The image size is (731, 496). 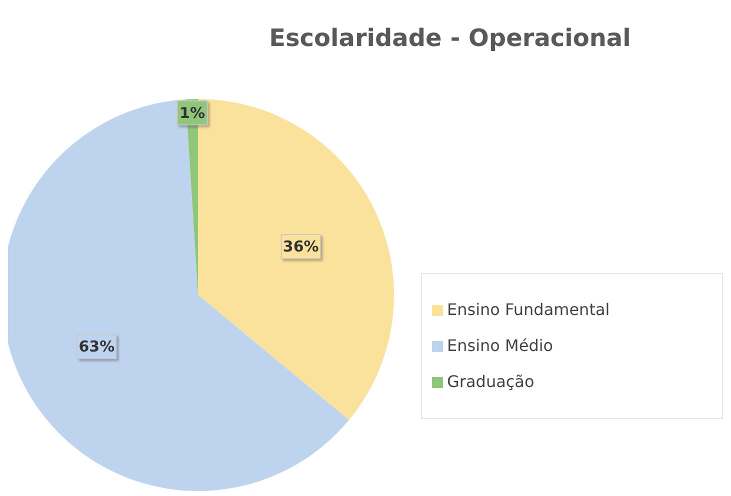 What do you see at coordinates (490, 381) in the screenshot?
I see `legend-label: Graduação` at bounding box center [490, 381].